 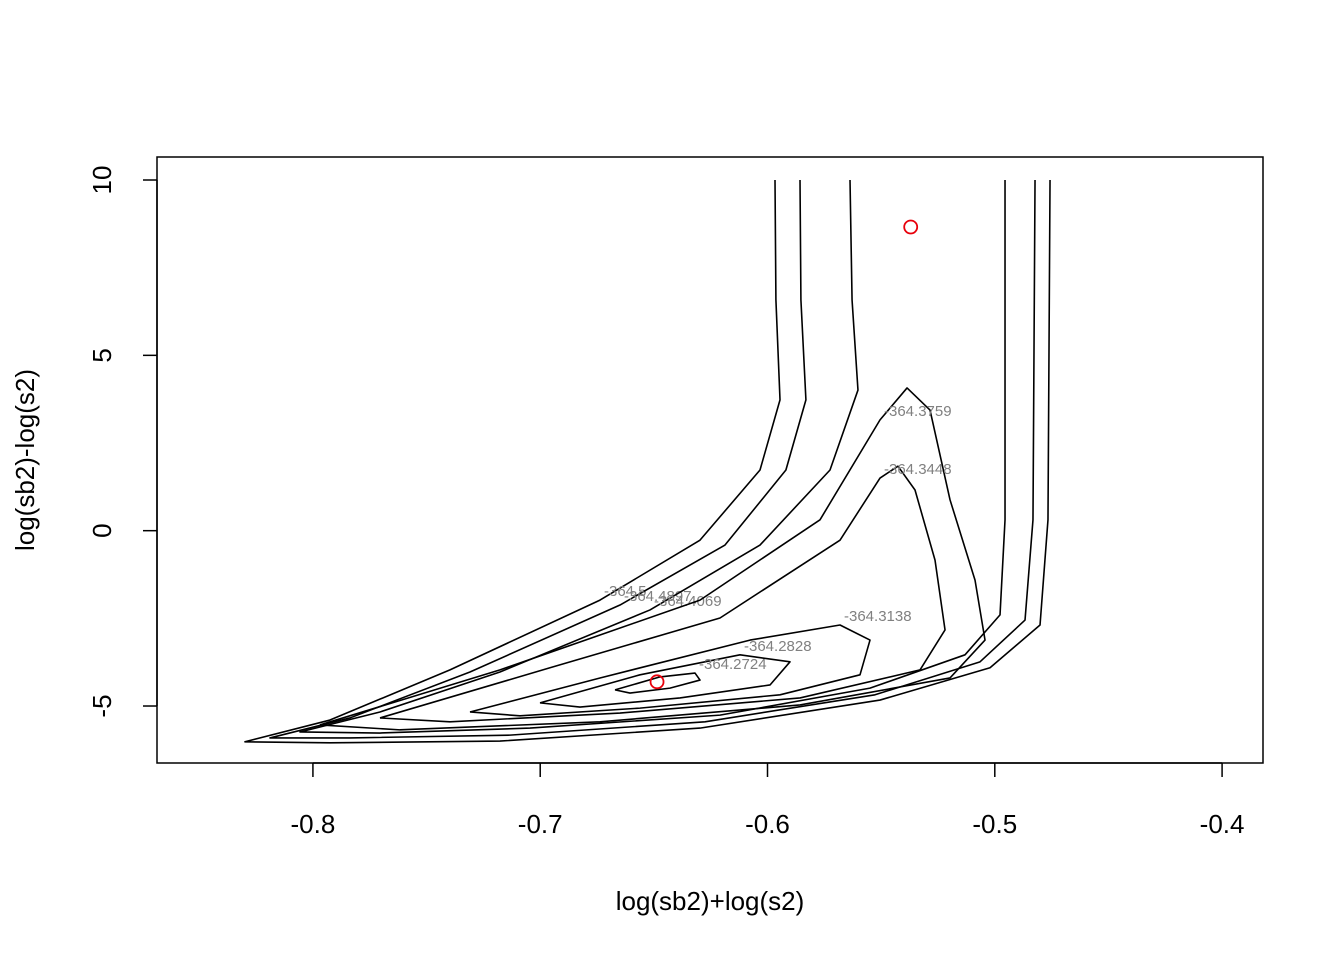 What do you see at coordinates (710, 901) in the screenshot?
I see `x-axis-label: log(sb2)+log(s2)` at bounding box center [710, 901].